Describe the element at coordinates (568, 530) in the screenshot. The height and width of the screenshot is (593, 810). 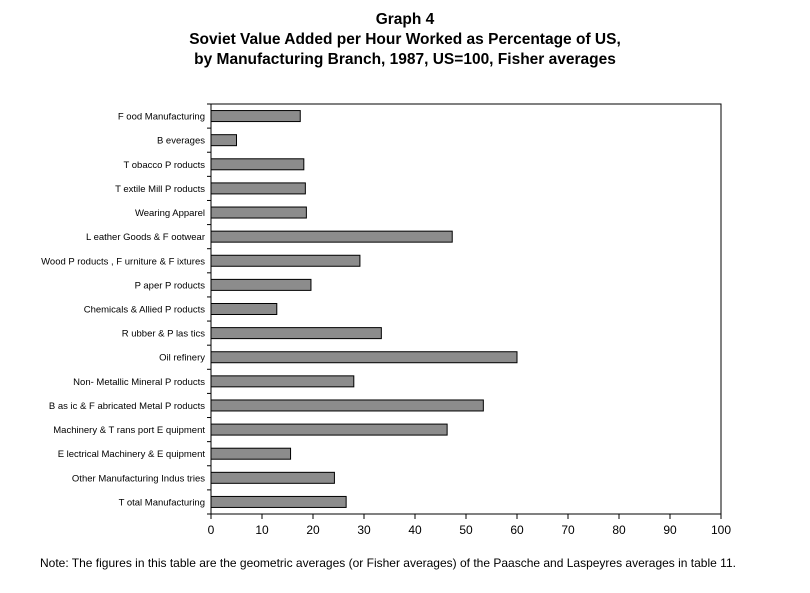
I see `x-tick-label: 70` at that location.